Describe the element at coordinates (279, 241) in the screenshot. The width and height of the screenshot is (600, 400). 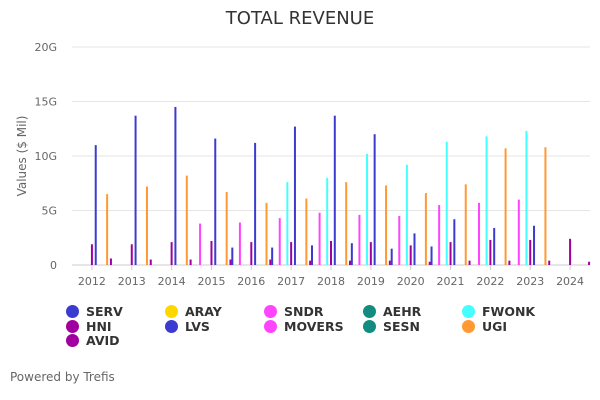
I see `bar-sndr-2017` at that location.